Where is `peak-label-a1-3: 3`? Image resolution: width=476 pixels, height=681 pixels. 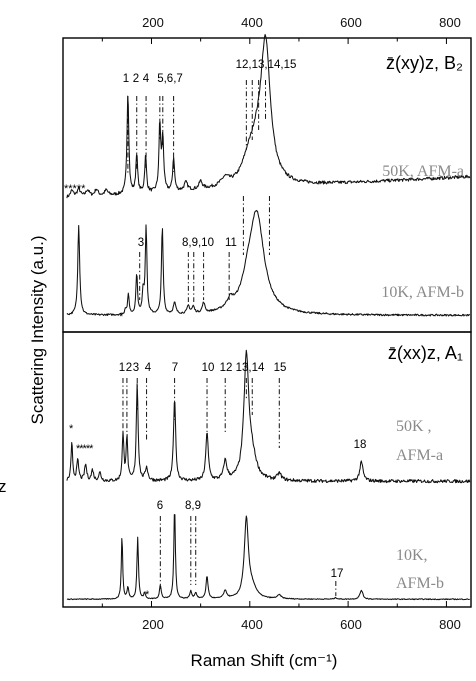
peak-label-a1-3: 3 is located at coordinates (136, 368).